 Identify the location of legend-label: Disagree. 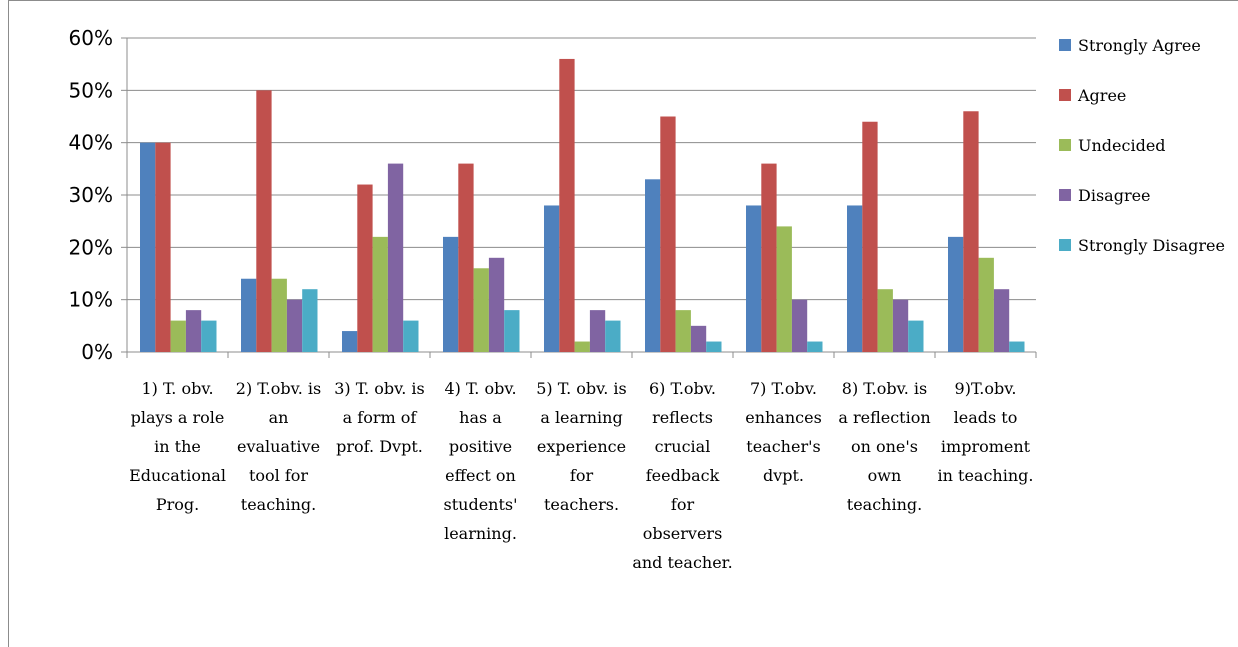
(1114, 195).